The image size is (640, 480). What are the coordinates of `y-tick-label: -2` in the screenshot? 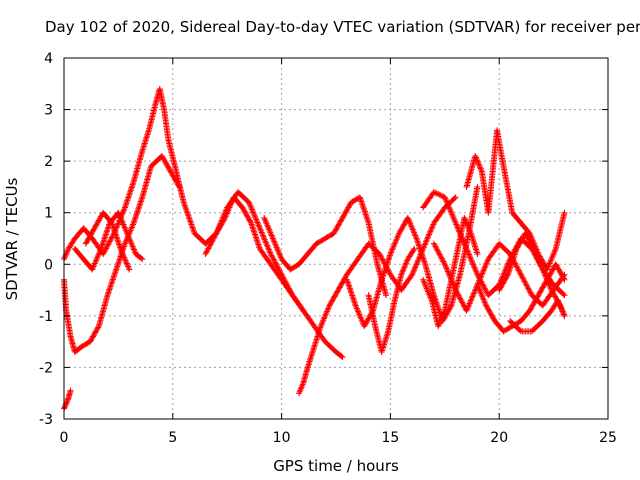 It's located at (46, 368).